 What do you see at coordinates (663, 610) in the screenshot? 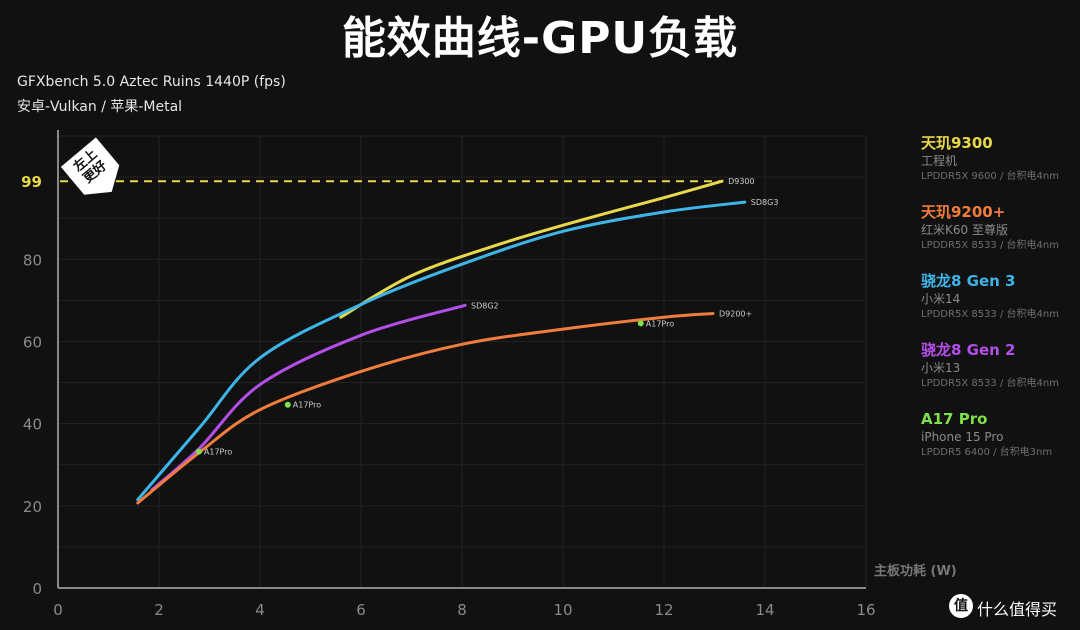
I see `x-tick-label: 12` at bounding box center [663, 610].